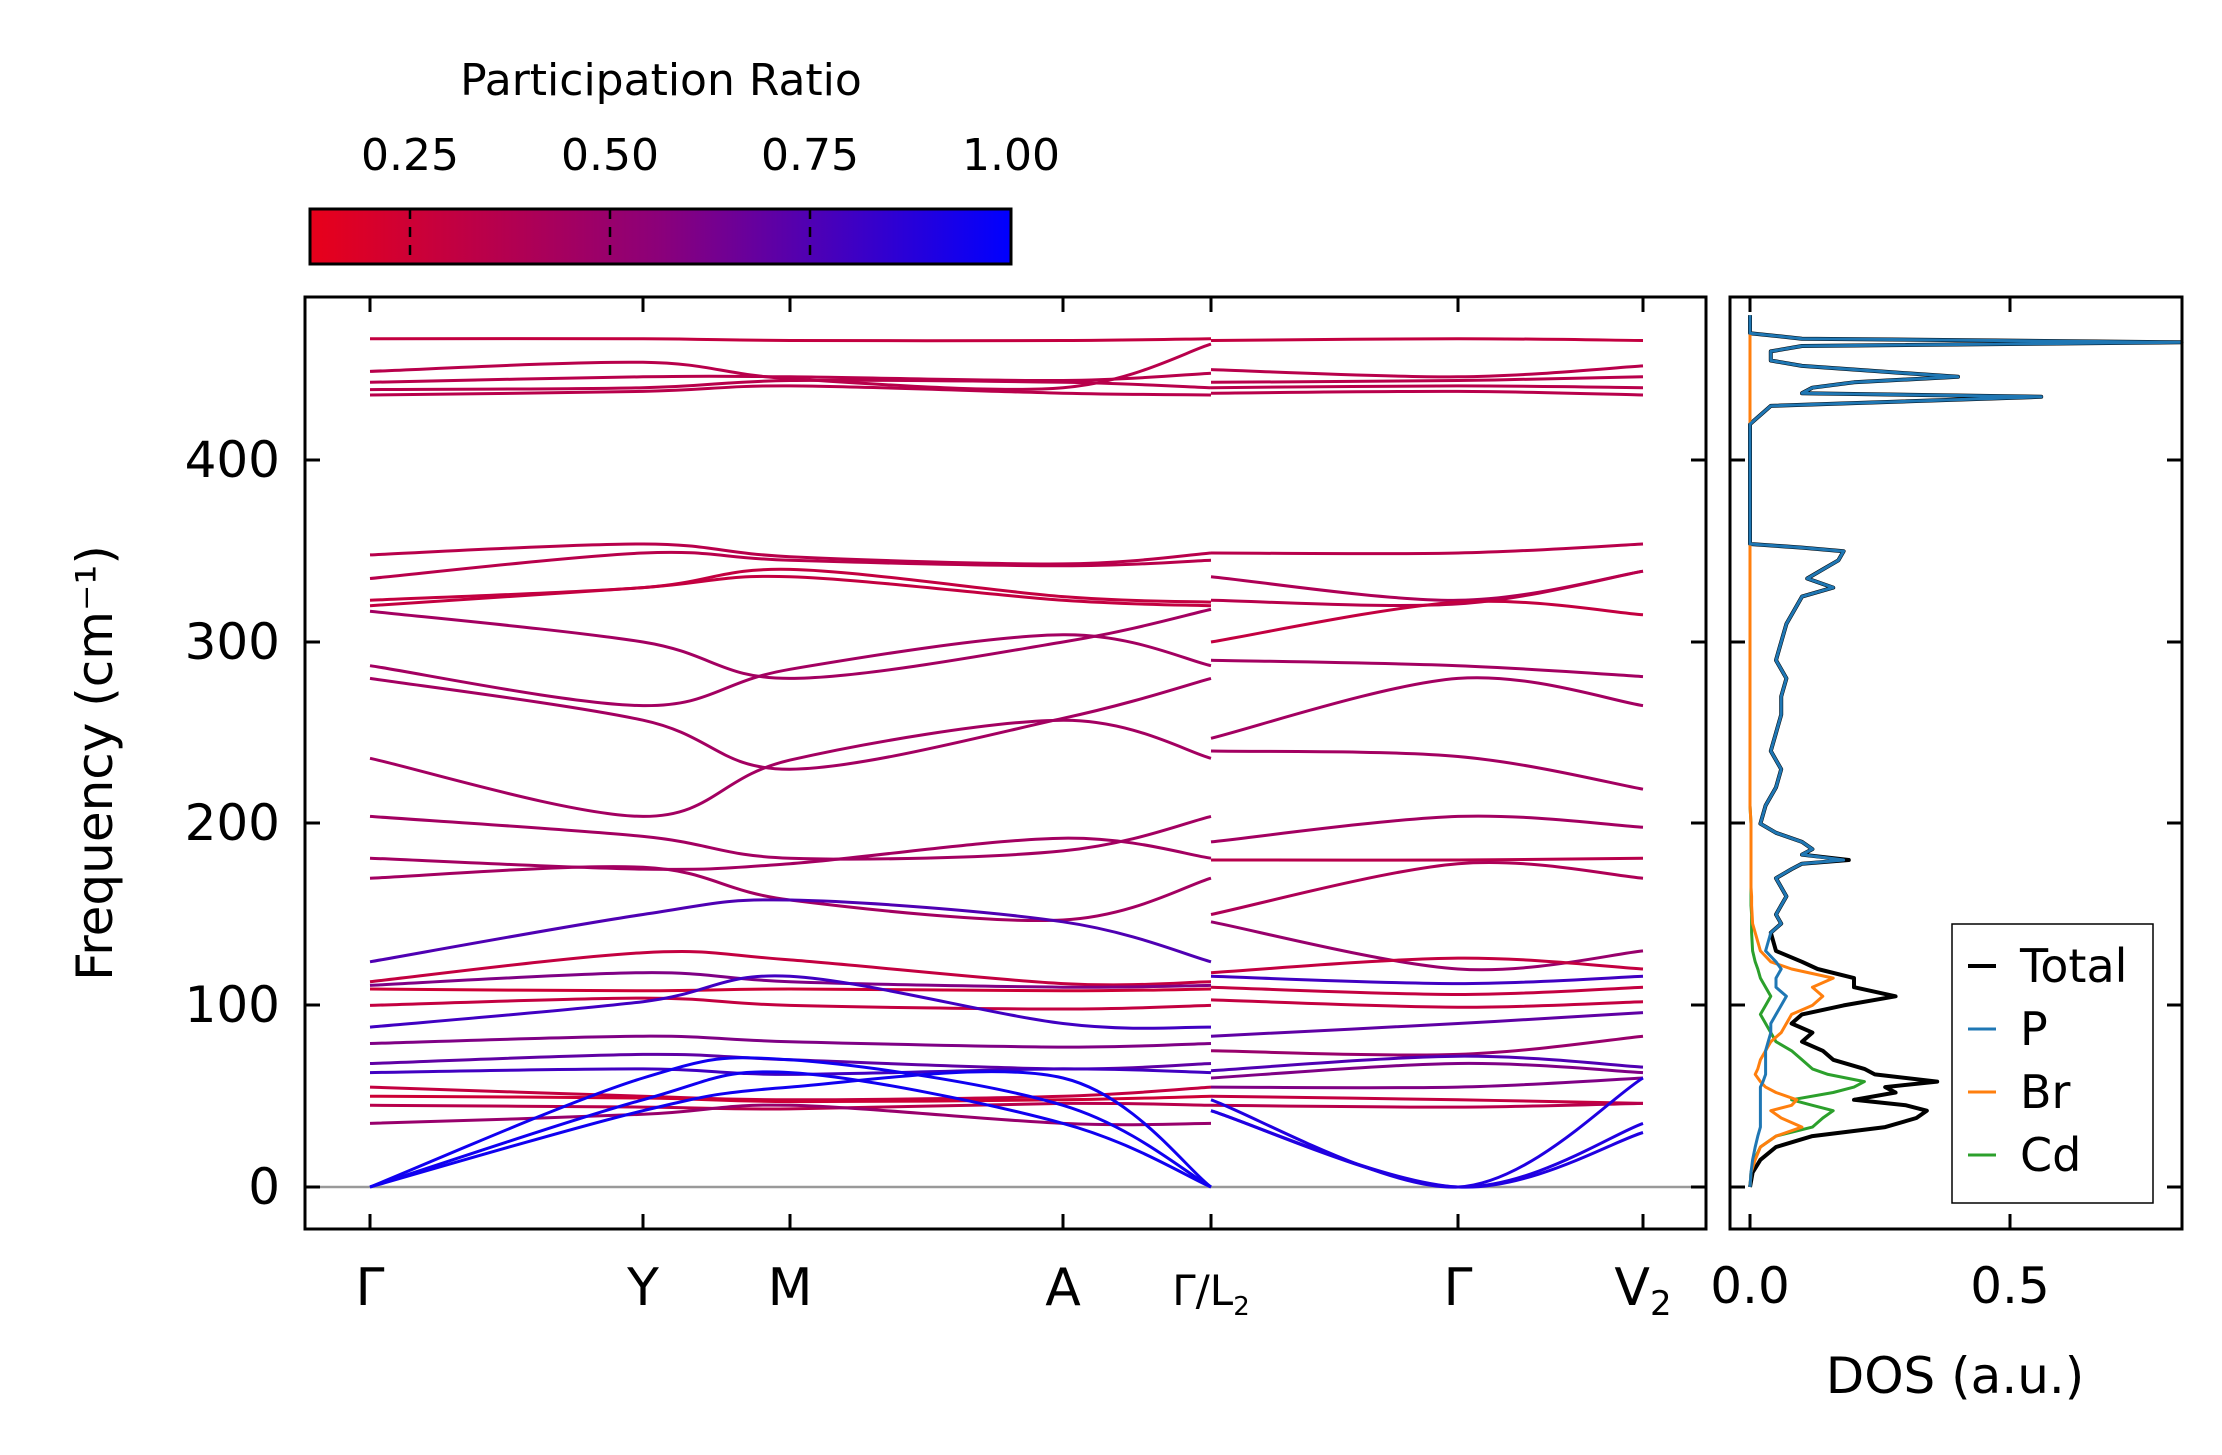 The image size is (2222, 1455). Describe the element at coordinates (1750, 1286) in the screenshot. I see `x-tick-label: 0.0` at that location.